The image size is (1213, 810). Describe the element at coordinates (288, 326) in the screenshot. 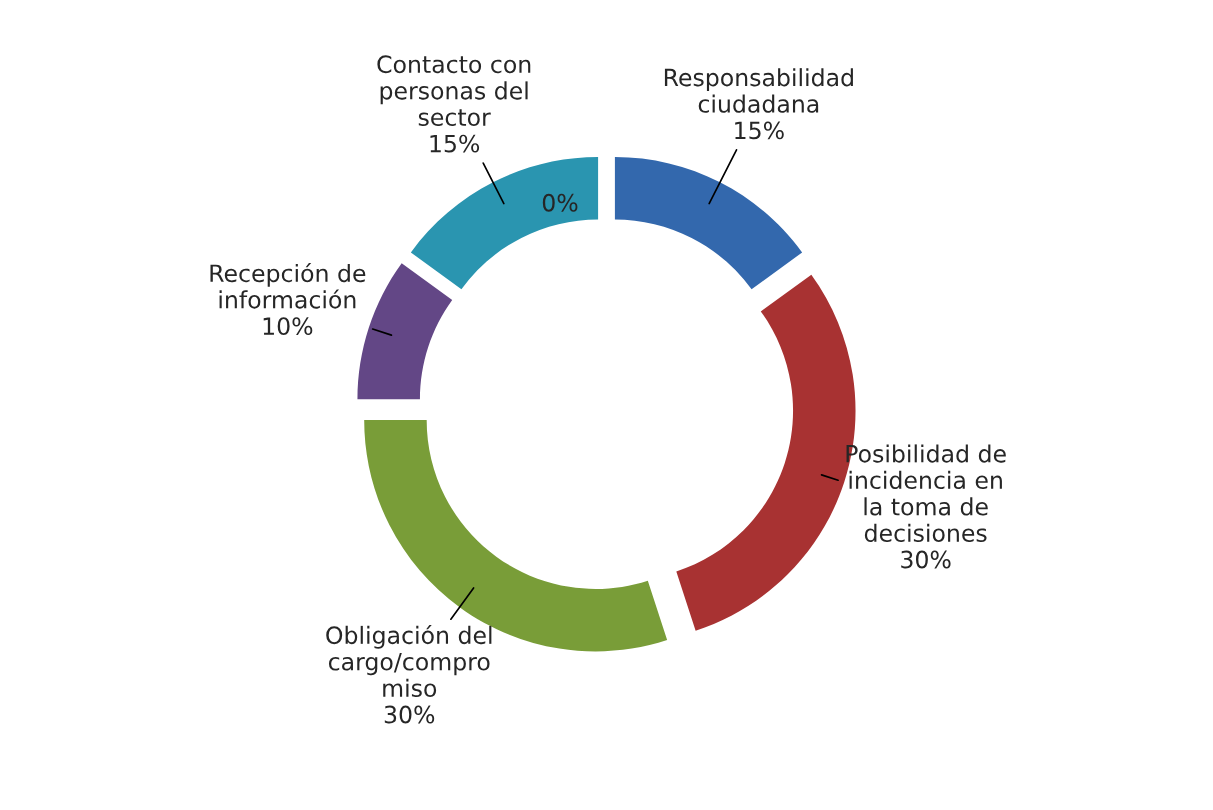

I see `data-label: 10%` at that location.